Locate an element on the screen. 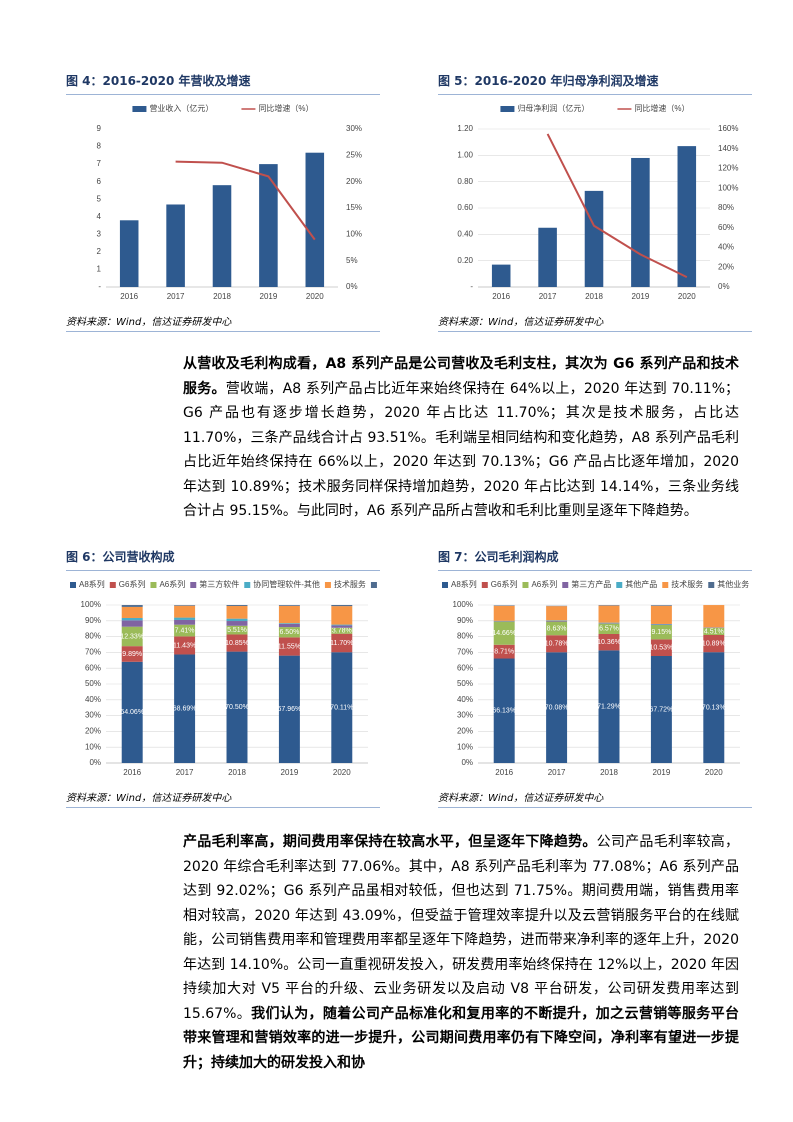 Image resolution: width=793 pixels, height=1122 pixels. y-tick-label: - is located at coordinates (99, 286).